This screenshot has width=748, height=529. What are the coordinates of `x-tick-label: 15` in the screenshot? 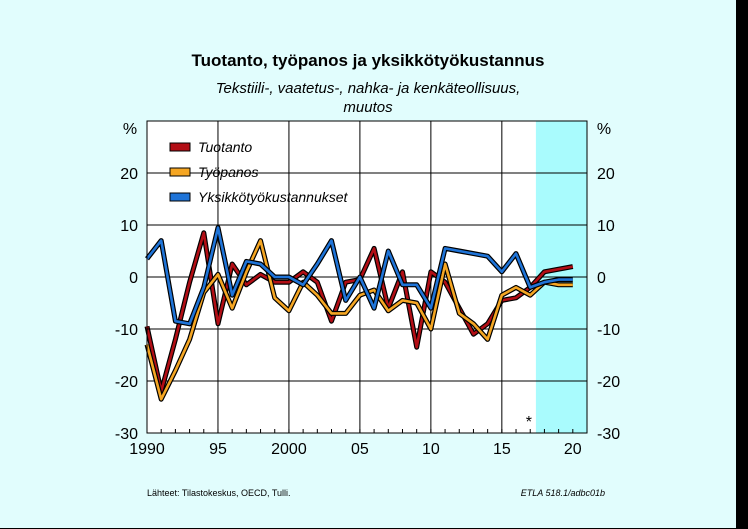 It's located at (502, 449).